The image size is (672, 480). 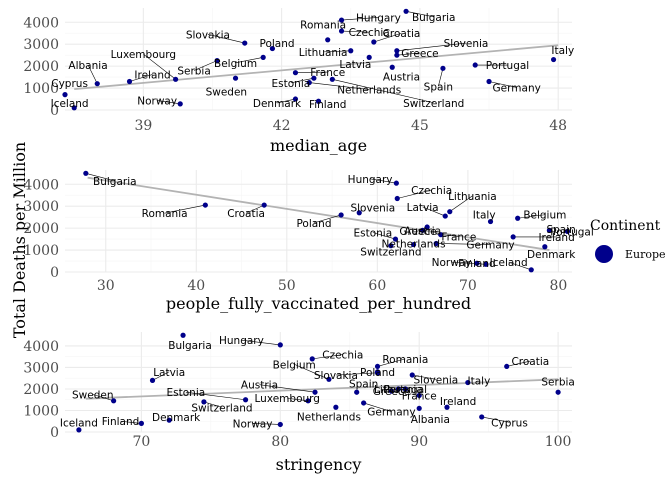 I want to click on point-label: Albania, so click(x=87, y=66).